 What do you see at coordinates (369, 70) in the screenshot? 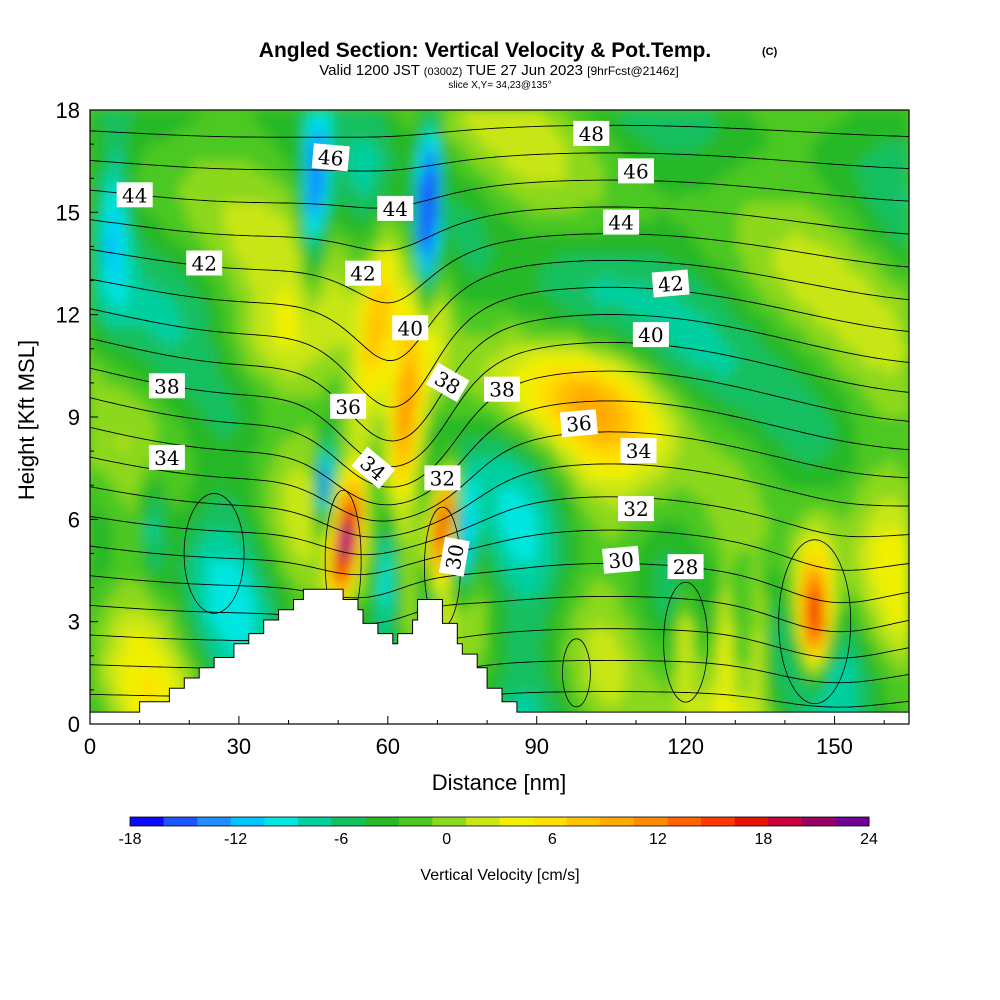
I see `subtitle-valid: Valid 1200 JST` at bounding box center [369, 70].